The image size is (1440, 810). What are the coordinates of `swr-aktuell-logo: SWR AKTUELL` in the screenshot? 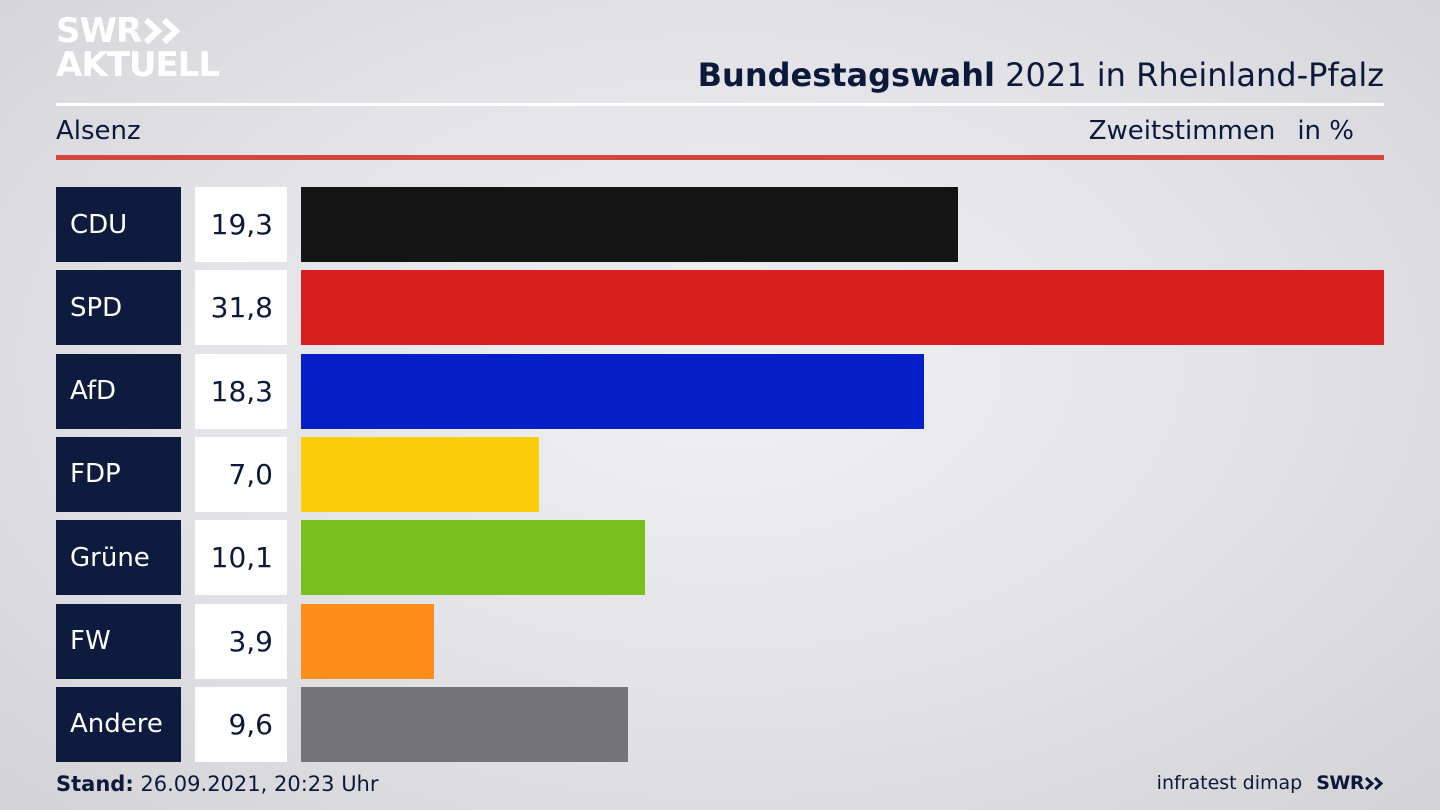 It's located at (138, 48).